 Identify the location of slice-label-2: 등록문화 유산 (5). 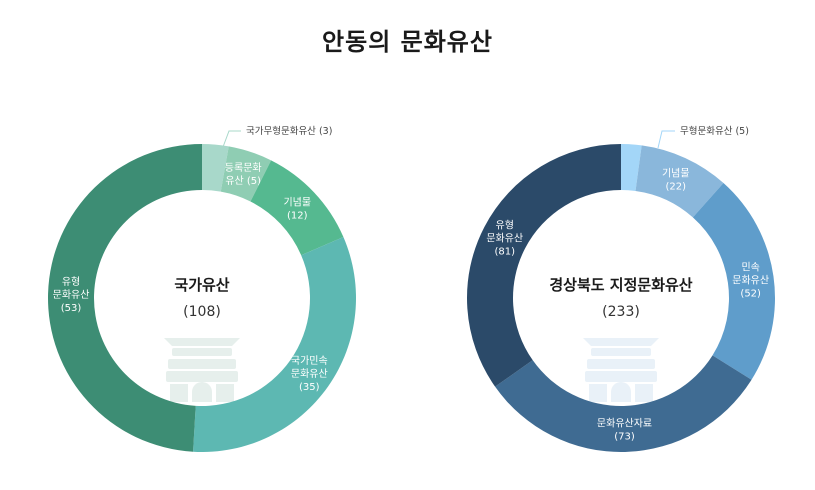
(243, 174).